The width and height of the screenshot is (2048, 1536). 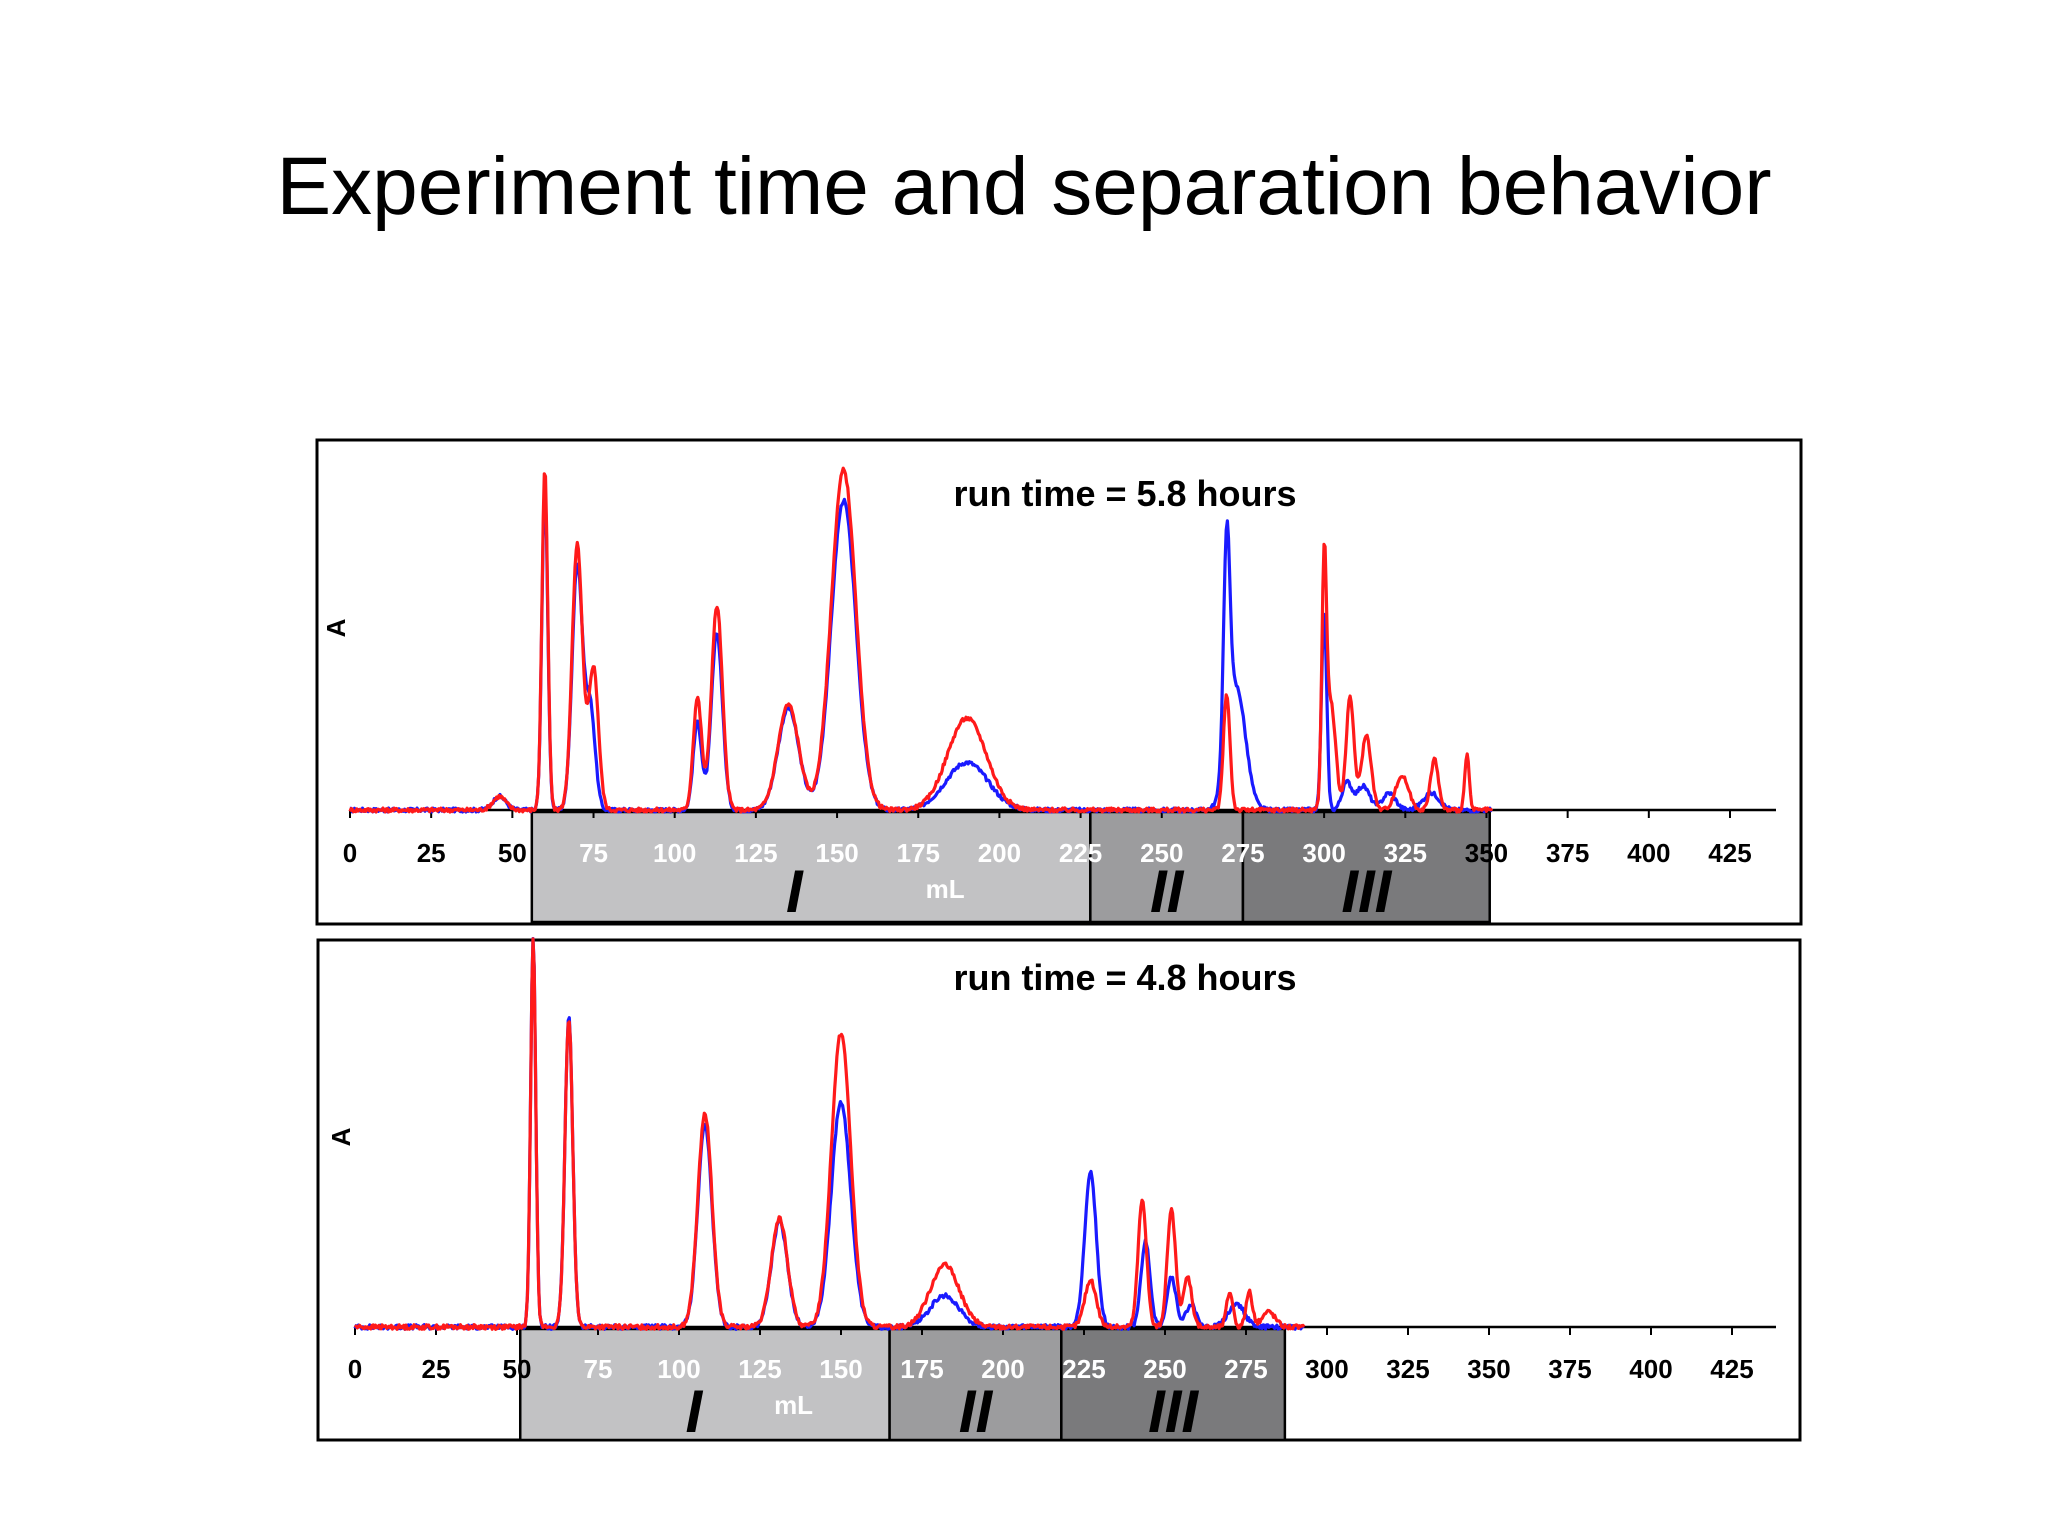 What do you see at coordinates (1124, 493) in the screenshot?
I see `chart-title: run time = 5.8 hours` at bounding box center [1124, 493].